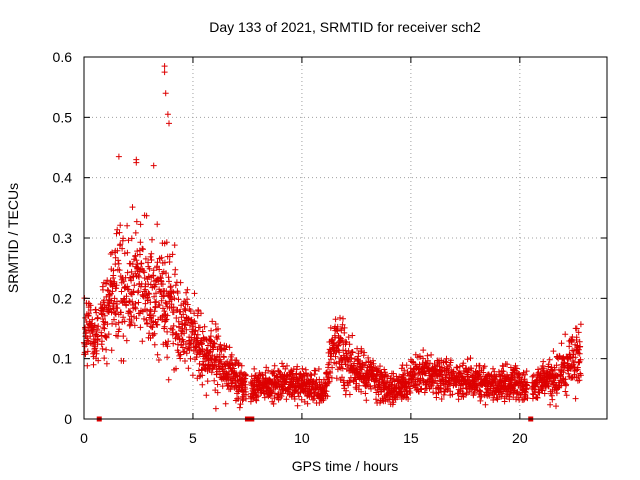 This screenshot has height=480, width=640. I want to click on x-tick-labels: 0 5 10 15 20, so click(304, 438).